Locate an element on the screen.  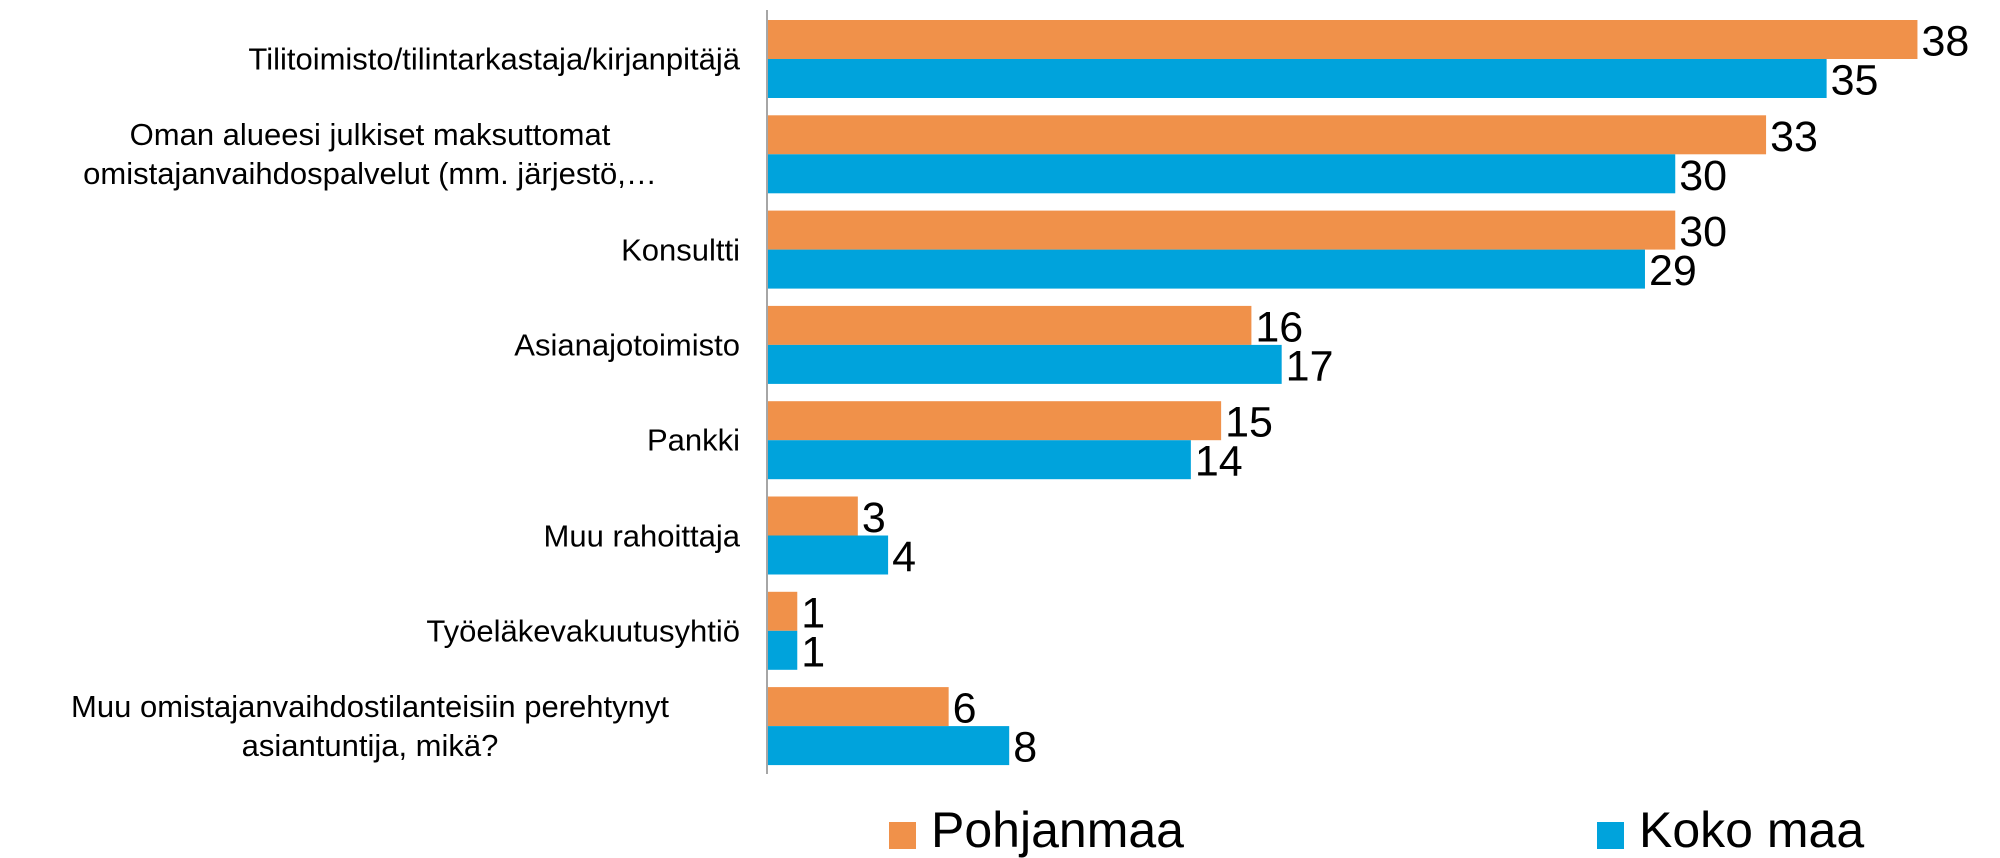
category-label: Asianajotoimisto is located at coordinates (627, 345).